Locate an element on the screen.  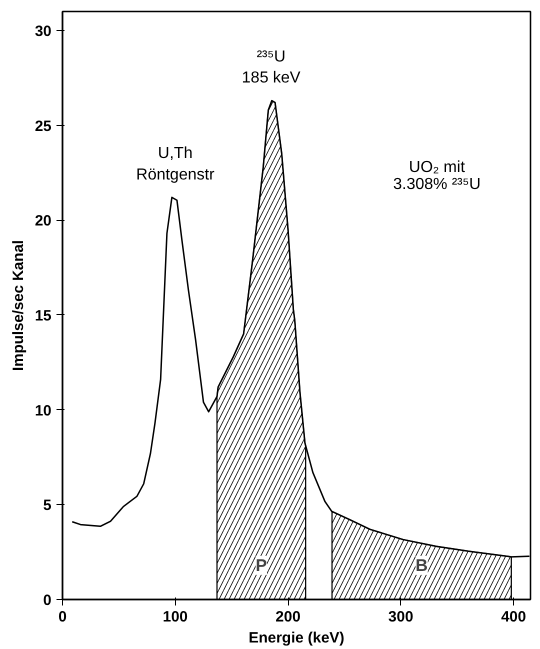
y-tick-label: 15 is located at coordinates (43, 315).